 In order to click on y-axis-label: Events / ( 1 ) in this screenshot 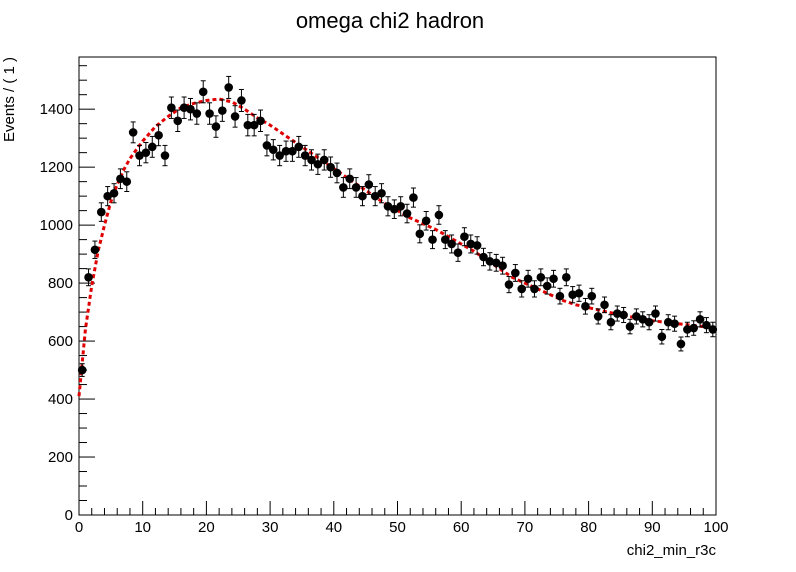, I will do `click(9, 99)`.